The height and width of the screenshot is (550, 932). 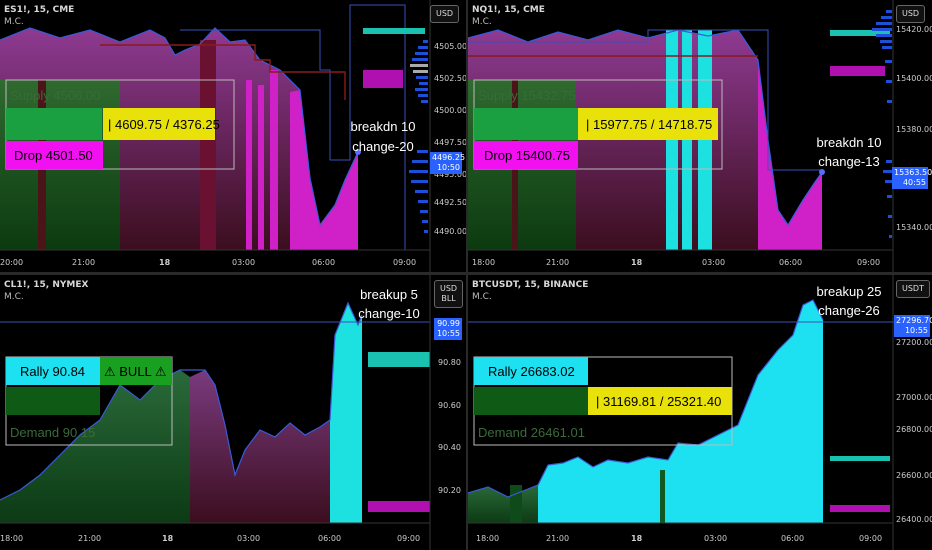 I want to click on es-price-tick: 4502.50, so click(x=450, y=78).